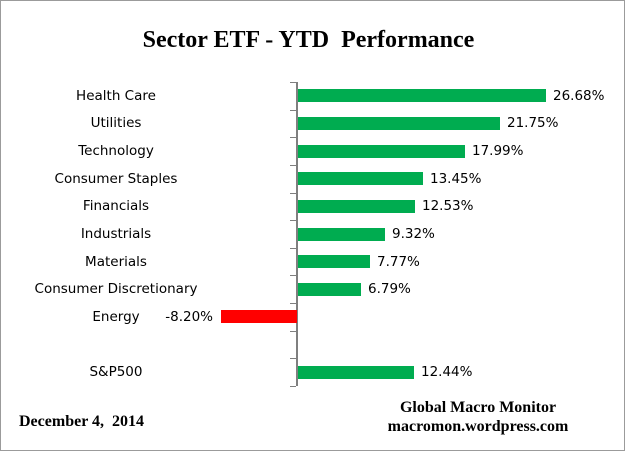 The width and height of the screenshot is (625, 451). Describe the element at coordinates (498, 151) in the screenshot. I see `value-label: 17.99%` at that location.